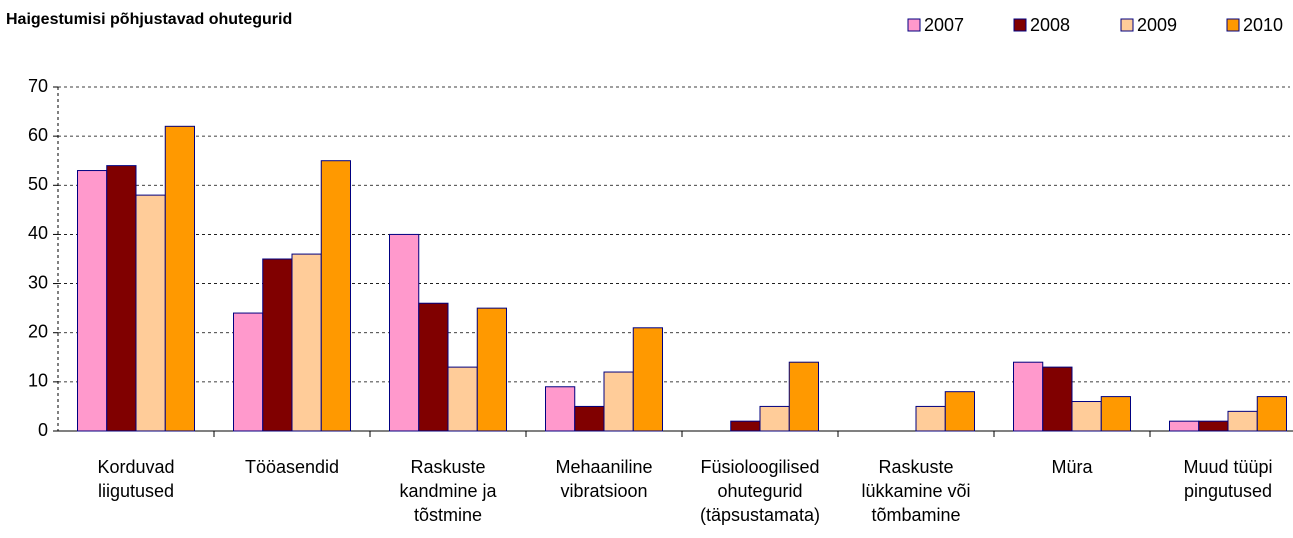 This screenshot has width=1293, height=538. Describe the element at coordinates (944, 25) in the screenshot. I see `legend-label: 2007` at that location.